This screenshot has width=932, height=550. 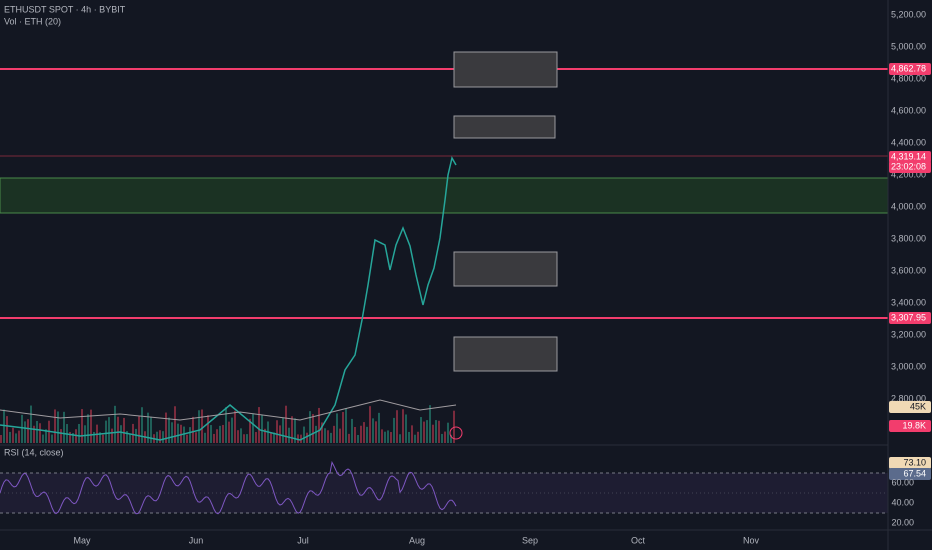 I want to click on price-badge-label: 4,862.78, so click(x=908, y=68).